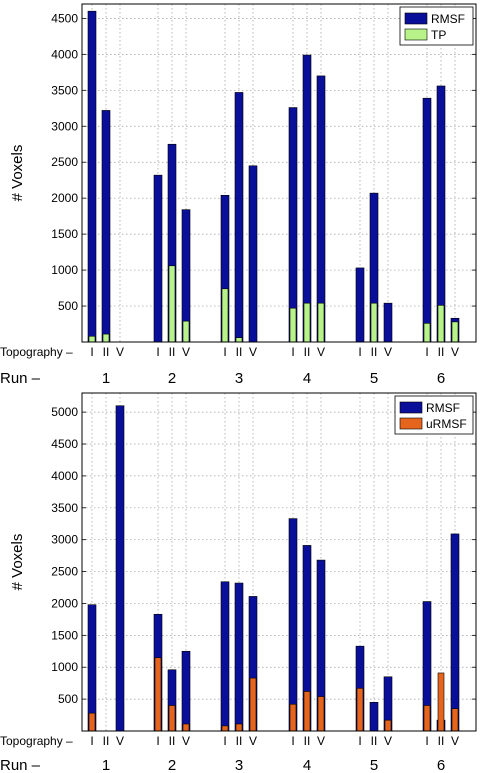  Describe the element at coordinates (374, 322) in the screenshot. I see `bar-tp-run5-II` at that location.